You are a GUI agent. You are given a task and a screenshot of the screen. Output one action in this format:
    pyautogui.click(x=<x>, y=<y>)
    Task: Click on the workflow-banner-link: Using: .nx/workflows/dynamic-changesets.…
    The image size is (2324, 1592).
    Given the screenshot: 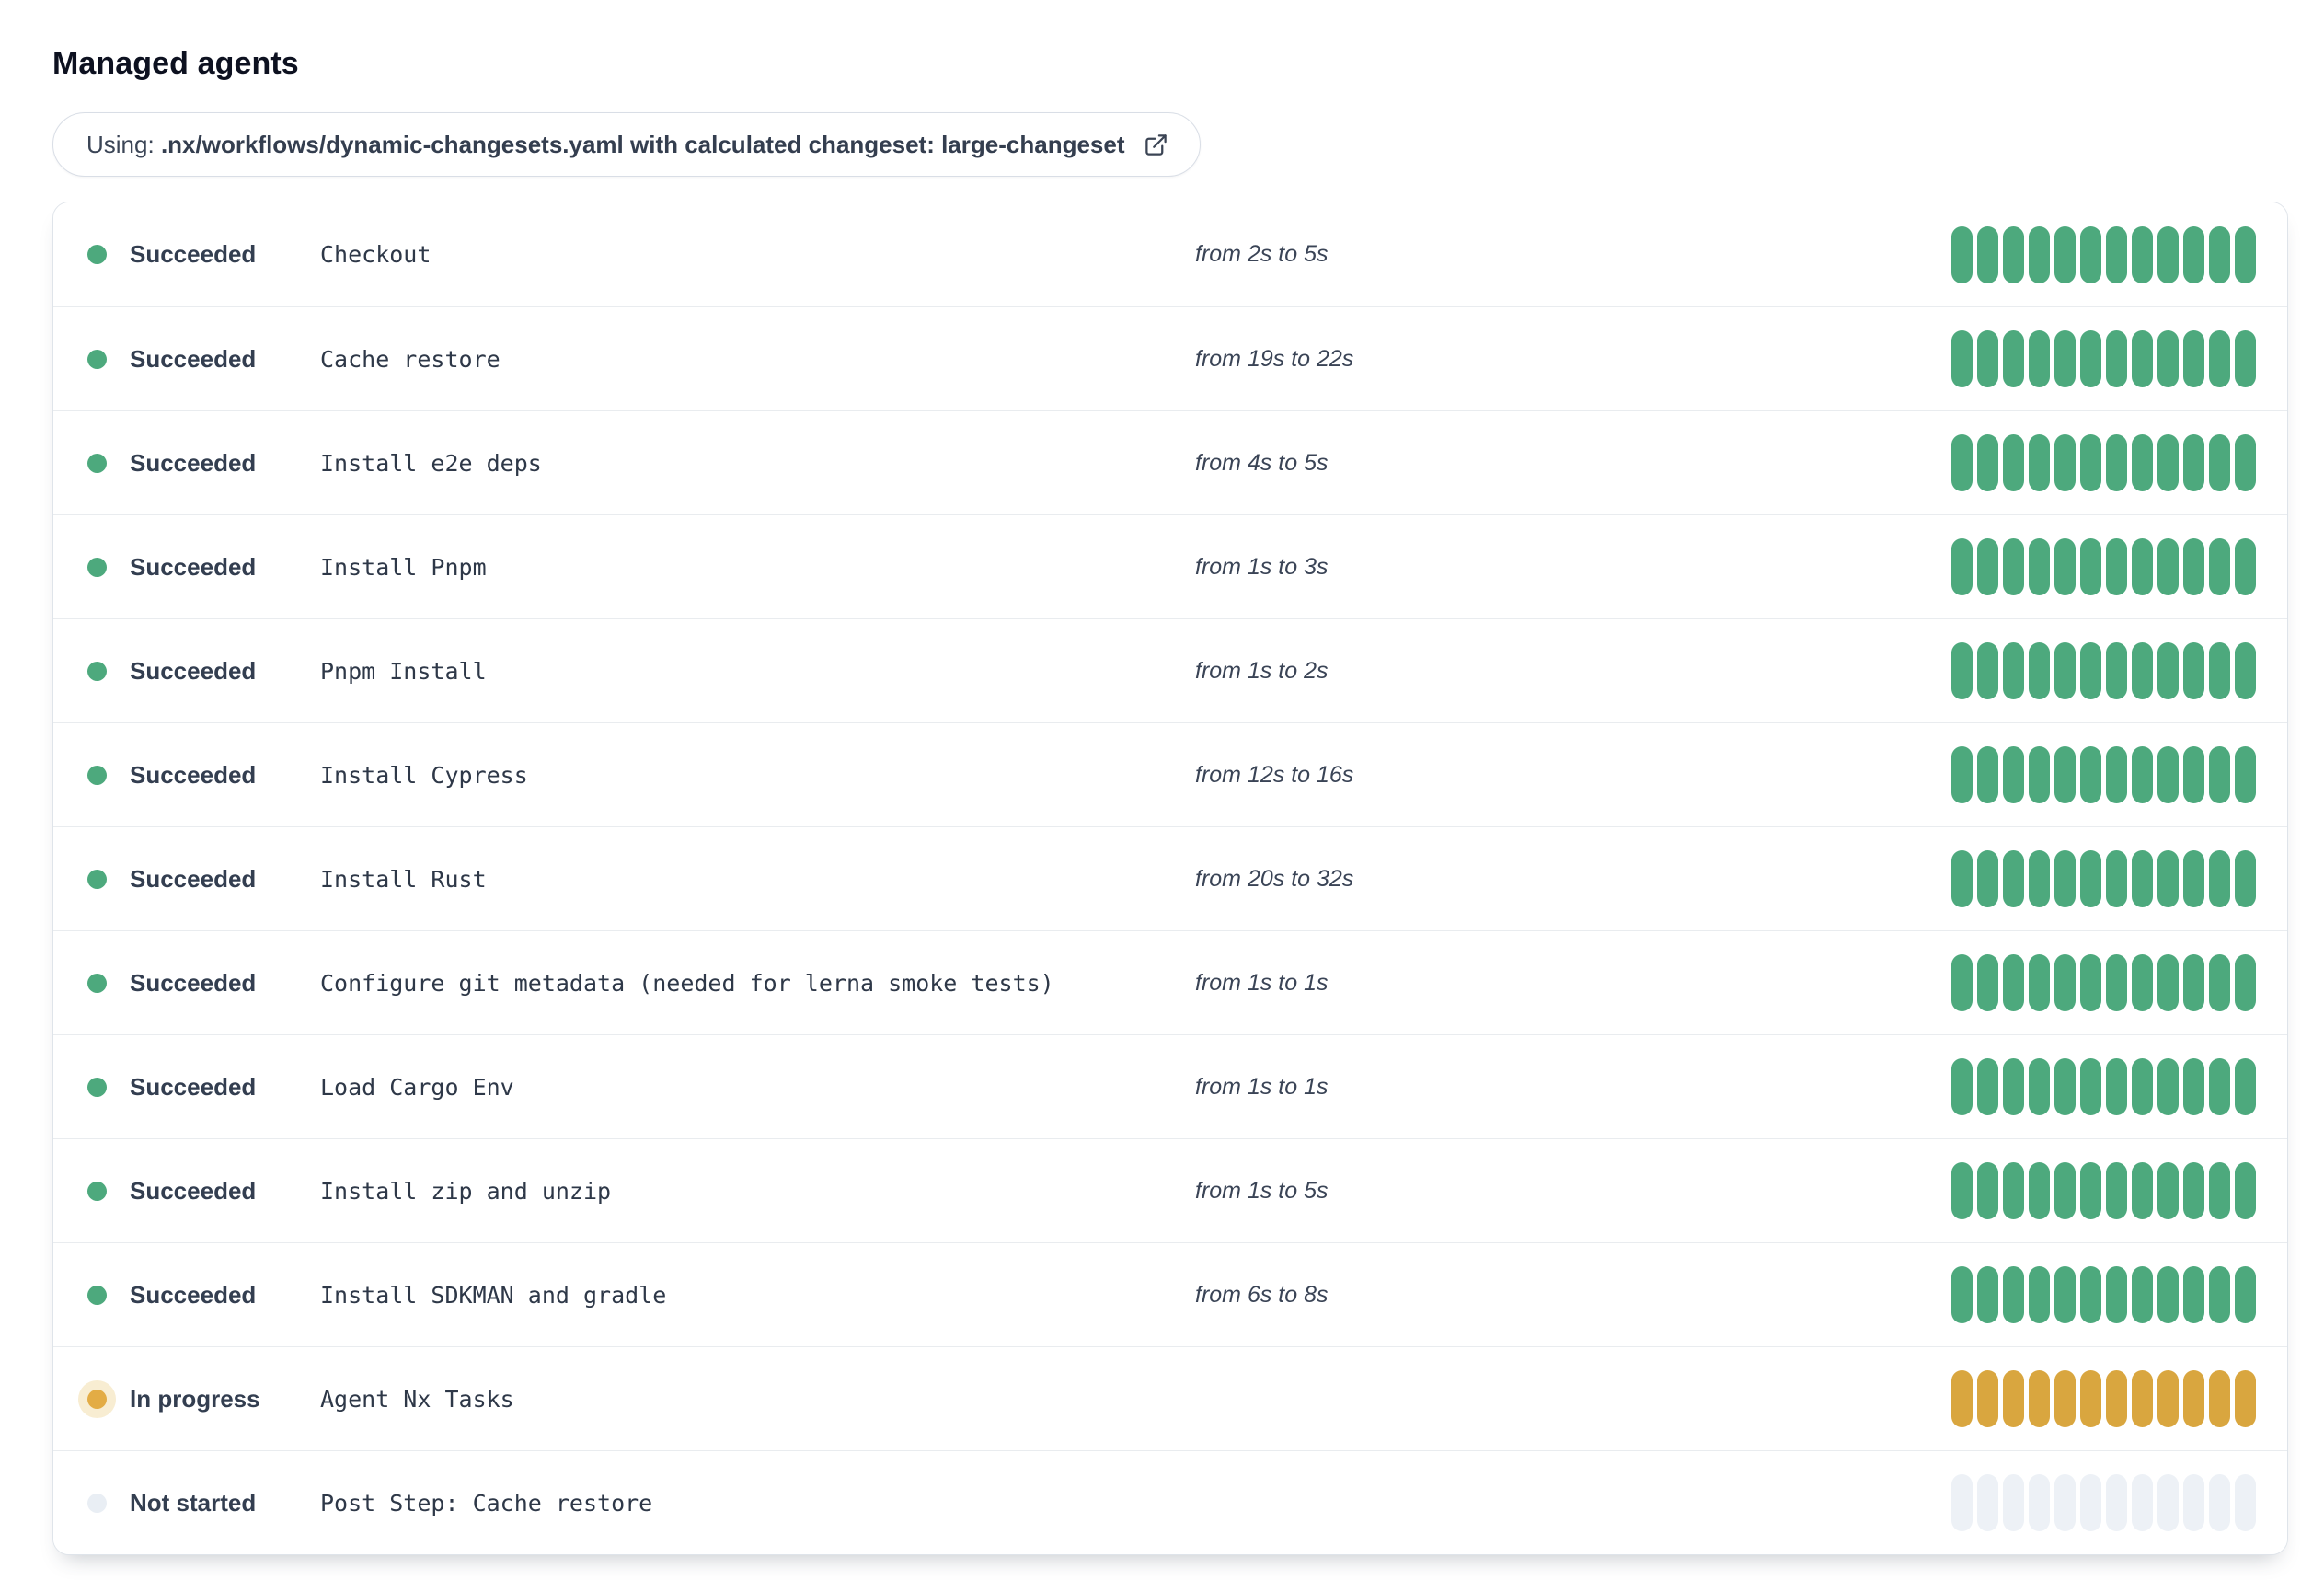 What is the action you would take?
    pyautogui.click(x=627, y=144)
    